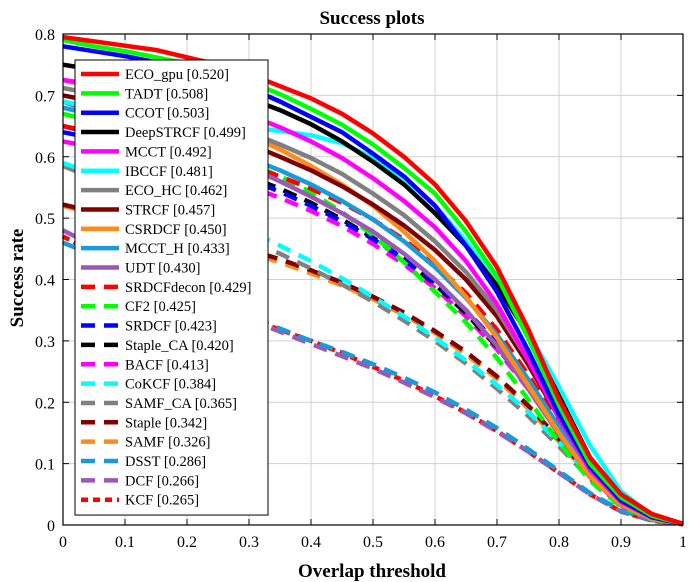  Describe the element at coordinates (249, 542) in the screenshot. I see `x-tick-label: 0.3` at that location.